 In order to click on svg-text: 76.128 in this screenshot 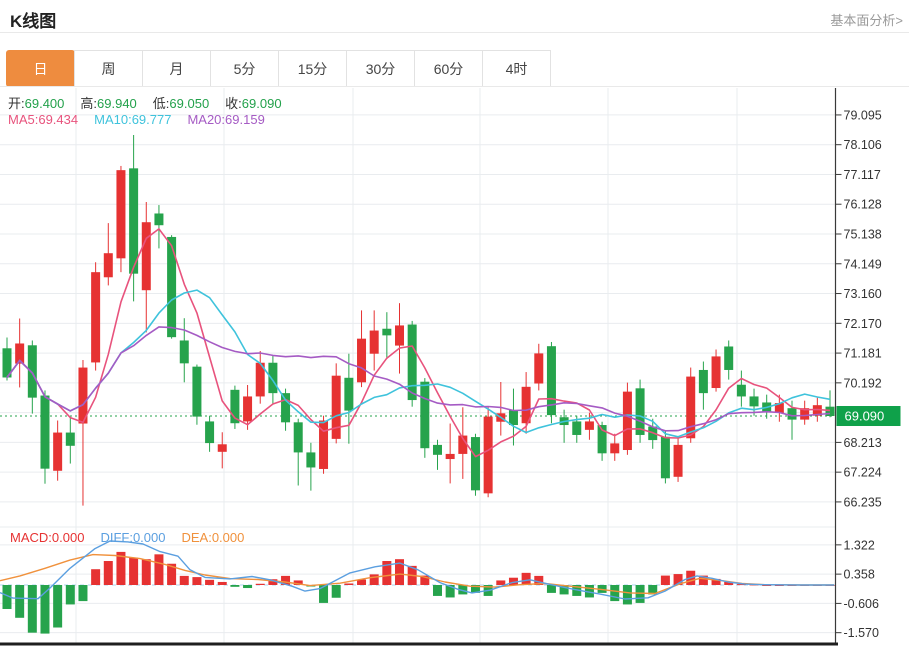, I will do `click(863, 205)`.